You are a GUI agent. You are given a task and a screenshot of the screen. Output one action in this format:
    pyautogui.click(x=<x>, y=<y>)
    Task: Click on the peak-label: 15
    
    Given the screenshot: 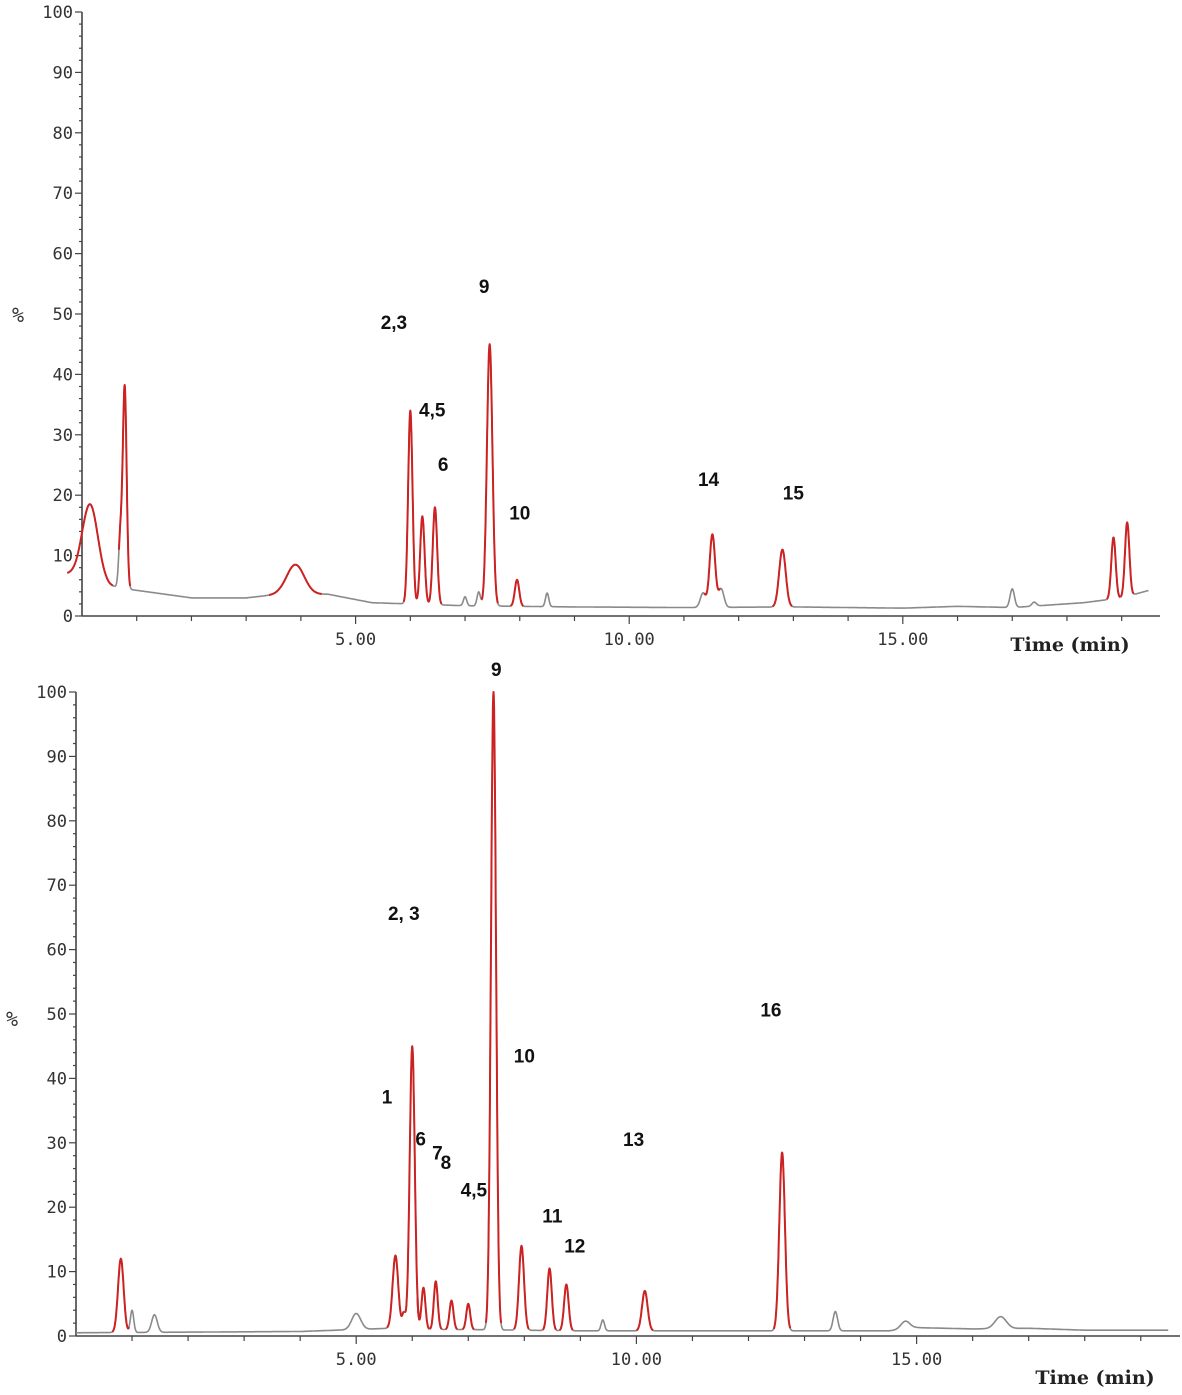 What is the action you would take?
    pyautogui.click(x=794, y=493)
    